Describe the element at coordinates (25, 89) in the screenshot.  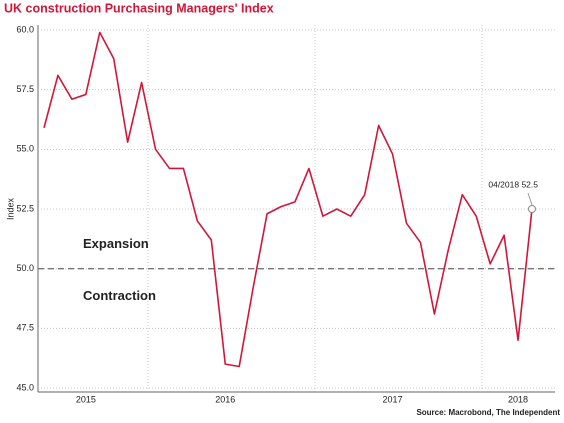
I see `y-tick-label: 57.5` at that location.